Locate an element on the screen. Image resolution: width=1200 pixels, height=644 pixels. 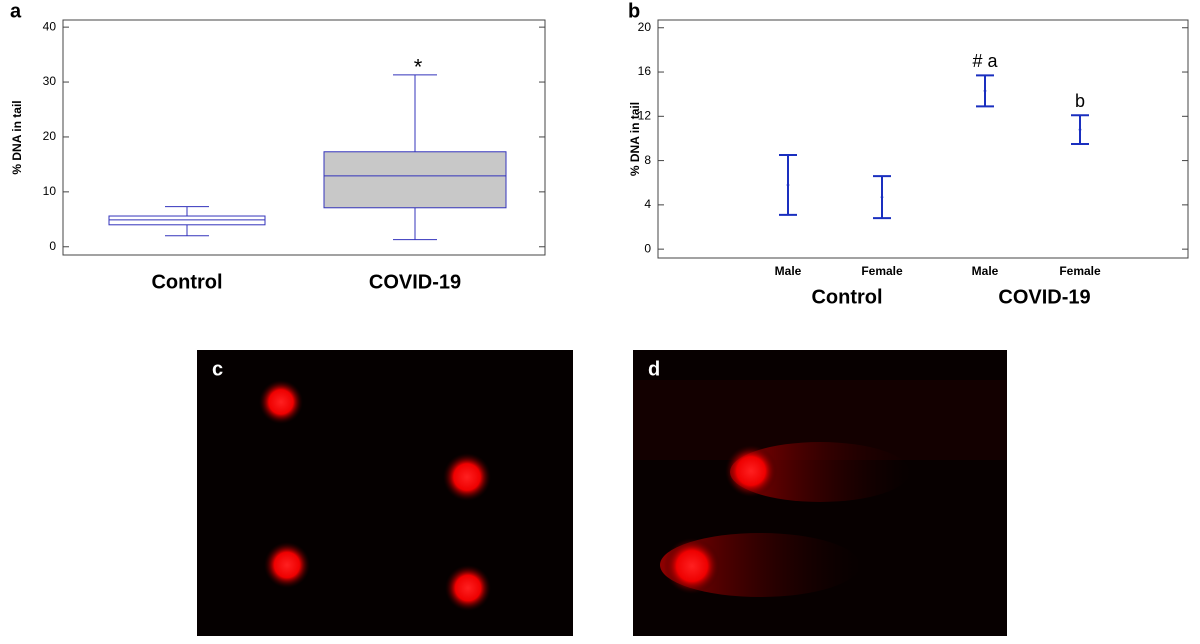
y-tick-label: 30 is located at coordinates (50, 81).